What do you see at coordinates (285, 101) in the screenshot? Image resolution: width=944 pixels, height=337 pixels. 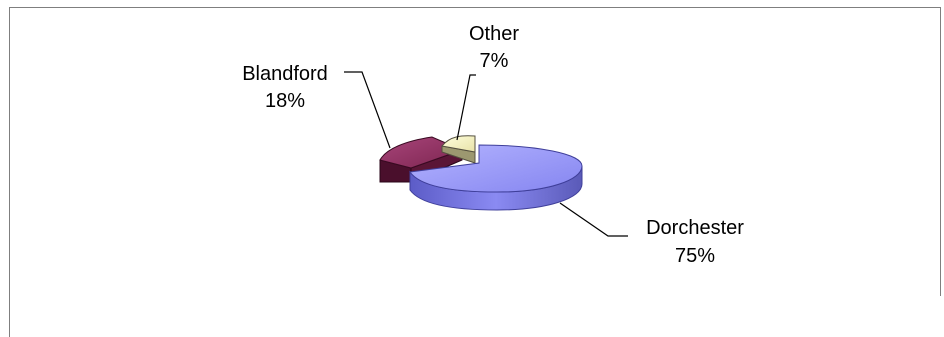 I see `slice-label-blandford-value: 18%` at bounding box center [285, 101].